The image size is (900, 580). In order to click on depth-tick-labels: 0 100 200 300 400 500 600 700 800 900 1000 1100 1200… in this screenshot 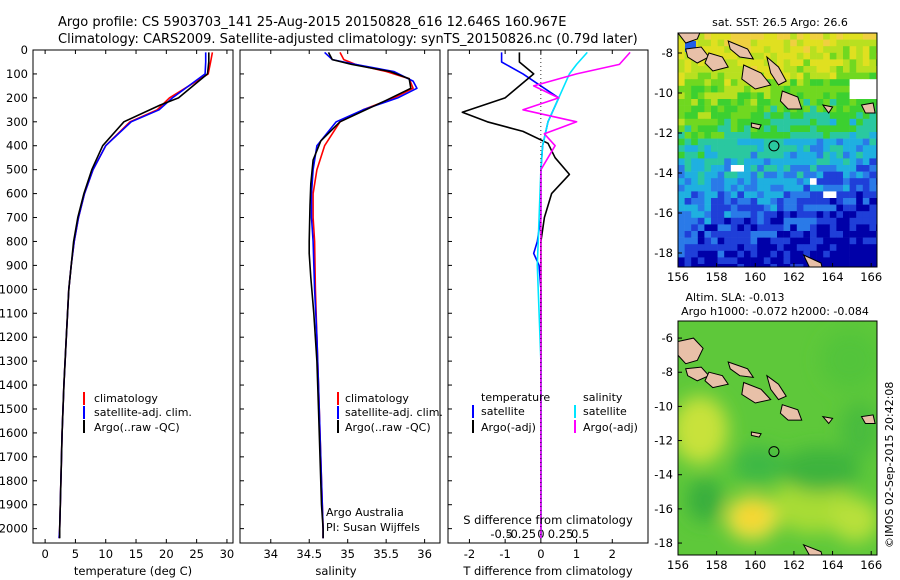, I will do `click(18, 289)`.